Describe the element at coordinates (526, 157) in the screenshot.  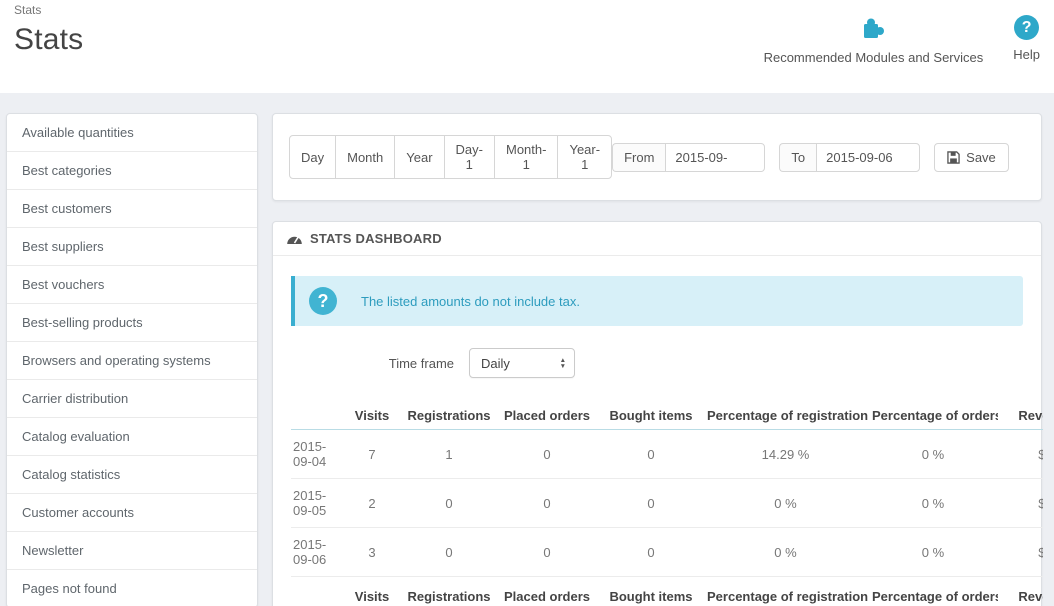
I see `range-month-1-button: Month-1` at that location.